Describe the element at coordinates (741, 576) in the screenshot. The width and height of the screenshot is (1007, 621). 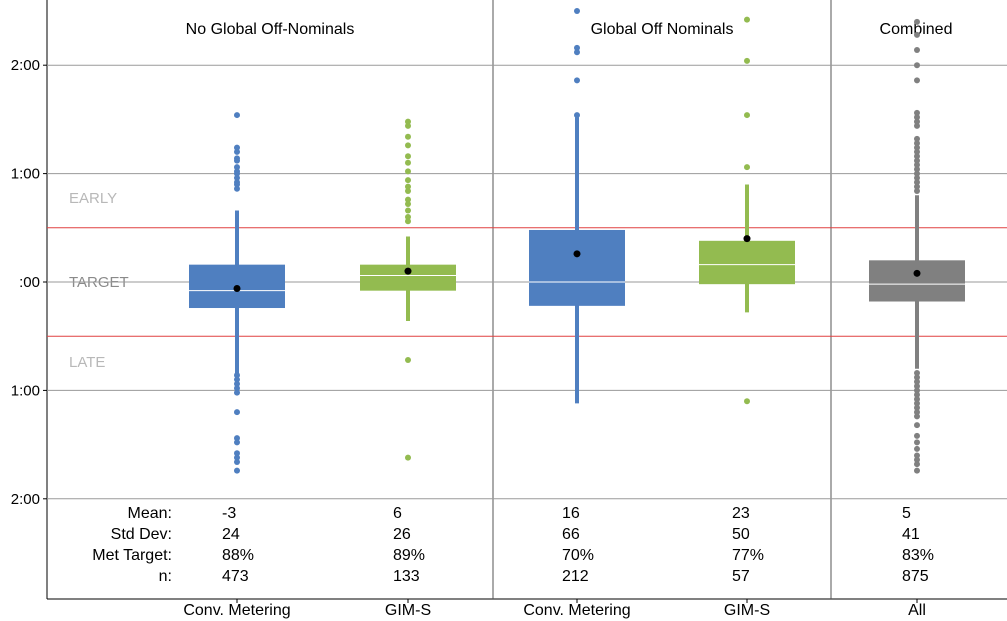
I see `stat-value-n: 57` at that location.